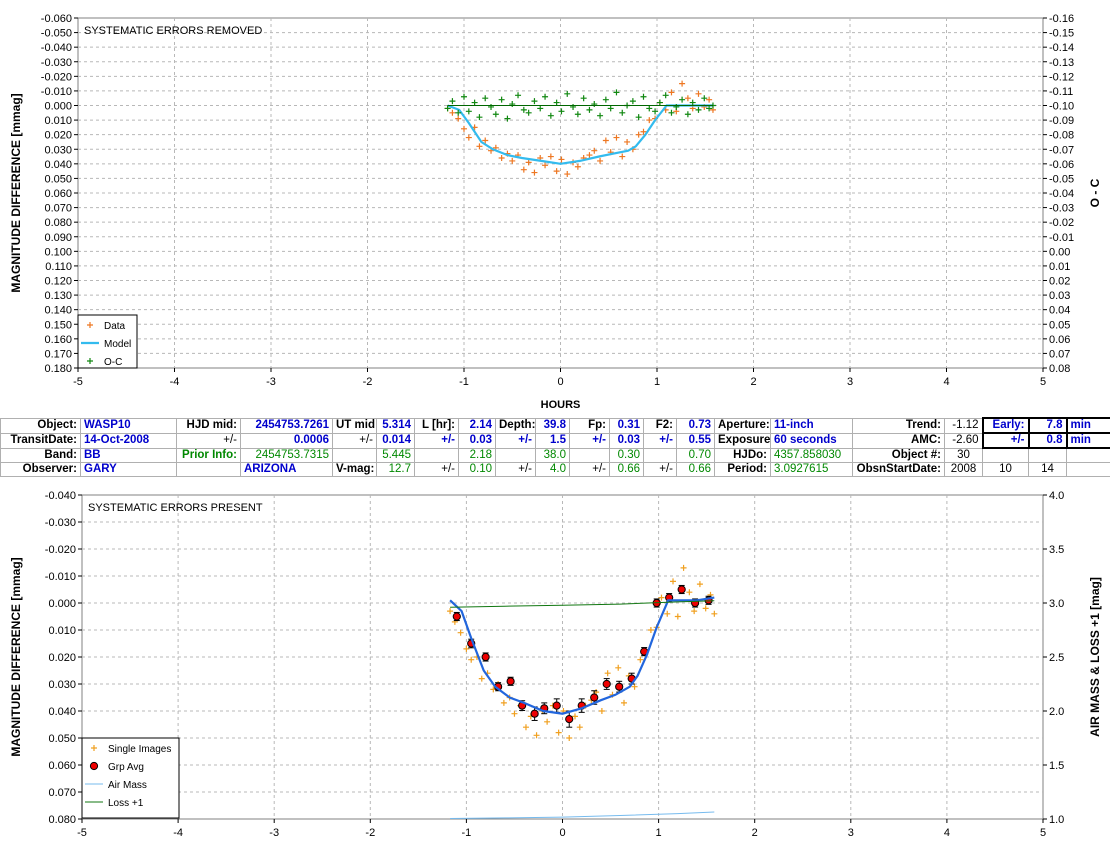 This screenshot has width=1110, height=848. I want to click on y2-tick-label: -0.14, so click(1061, 48).